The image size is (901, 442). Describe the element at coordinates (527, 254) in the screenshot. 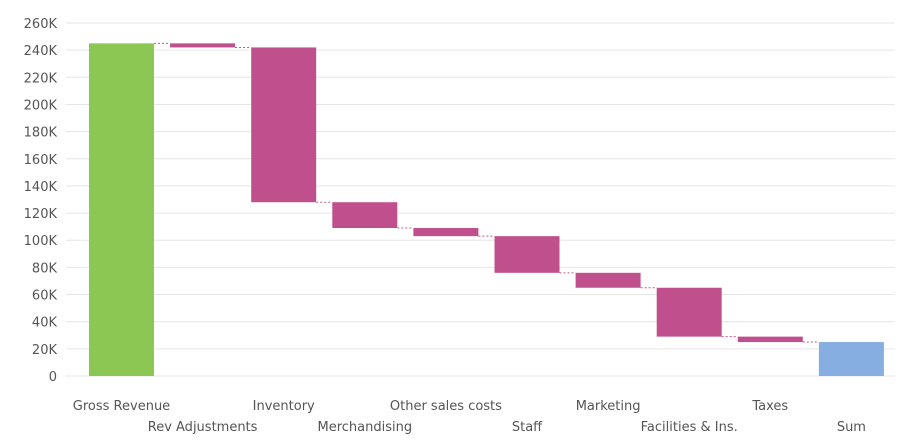

I see `bar-staff` at that location.